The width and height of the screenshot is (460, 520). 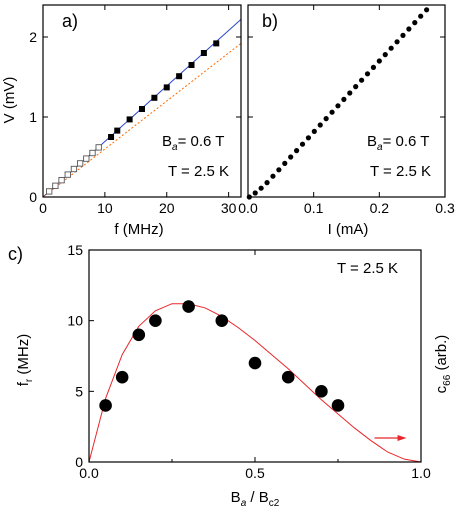 I want to click on panel-a-field-annotation: Ba= 0.6 T, so click(x=193, y=143).